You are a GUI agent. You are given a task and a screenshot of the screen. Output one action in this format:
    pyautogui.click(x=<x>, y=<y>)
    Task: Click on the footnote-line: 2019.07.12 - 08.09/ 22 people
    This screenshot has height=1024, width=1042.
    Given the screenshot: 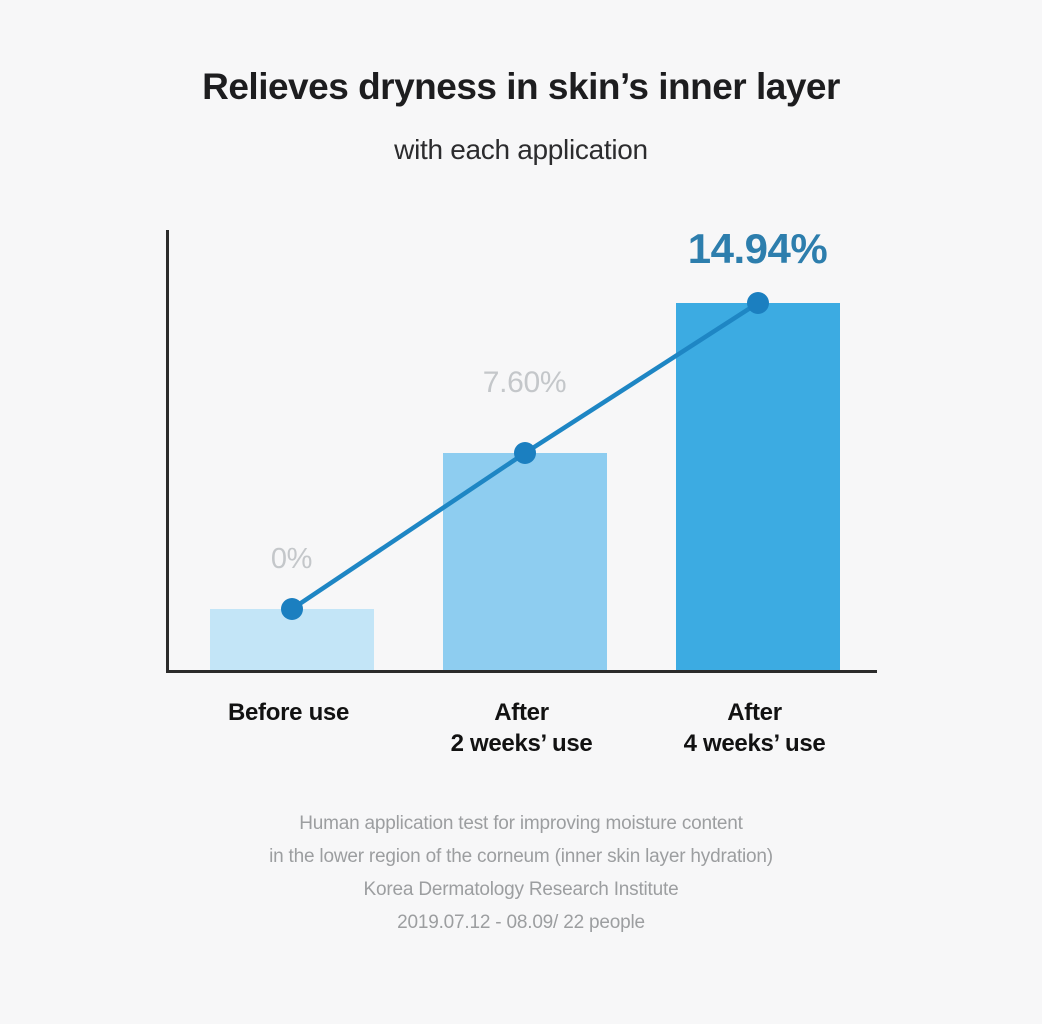 What is the action you would take?
    pyautogui.click(x=521, y=922)
    